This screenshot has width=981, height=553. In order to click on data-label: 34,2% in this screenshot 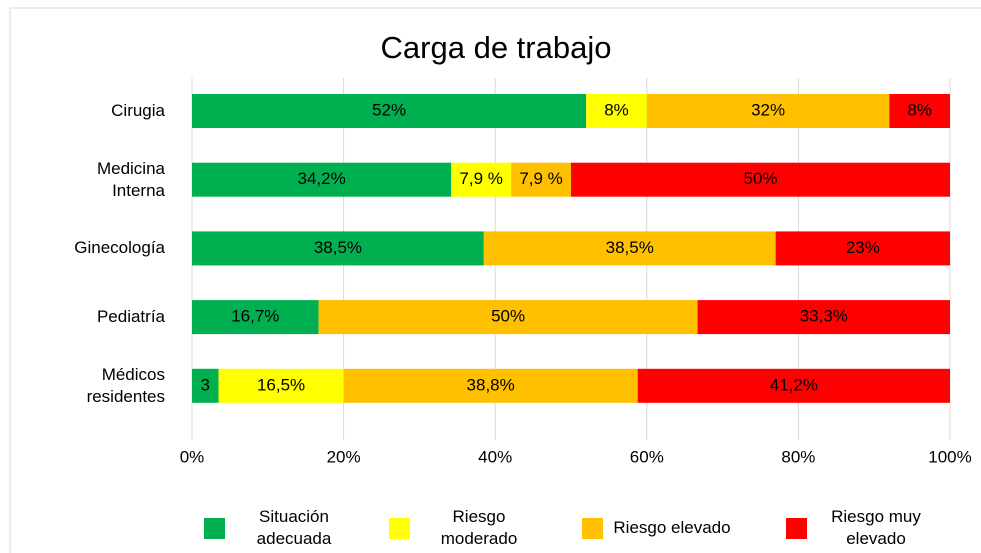, I will do `click(322, 178)`.